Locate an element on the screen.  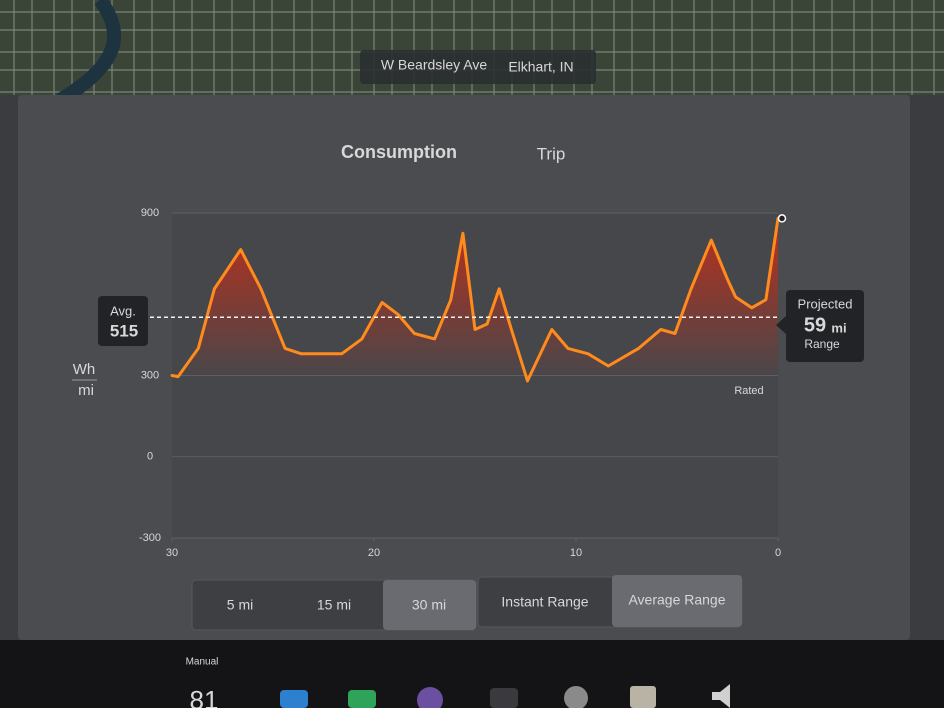
y-tick-label: 900 is located at coordinates (150, 213).